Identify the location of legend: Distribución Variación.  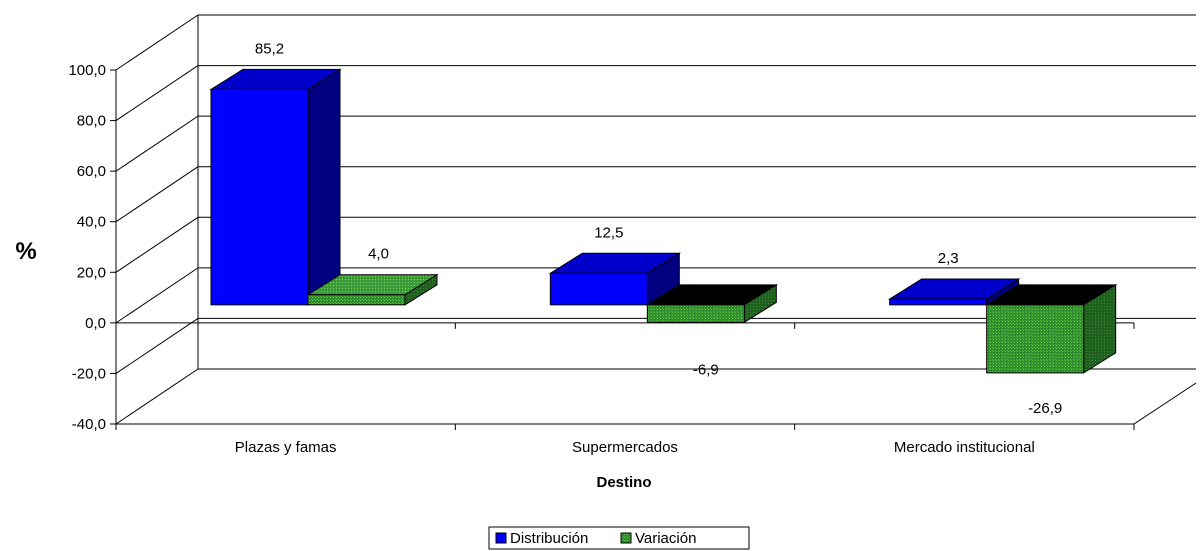
(619, 538).